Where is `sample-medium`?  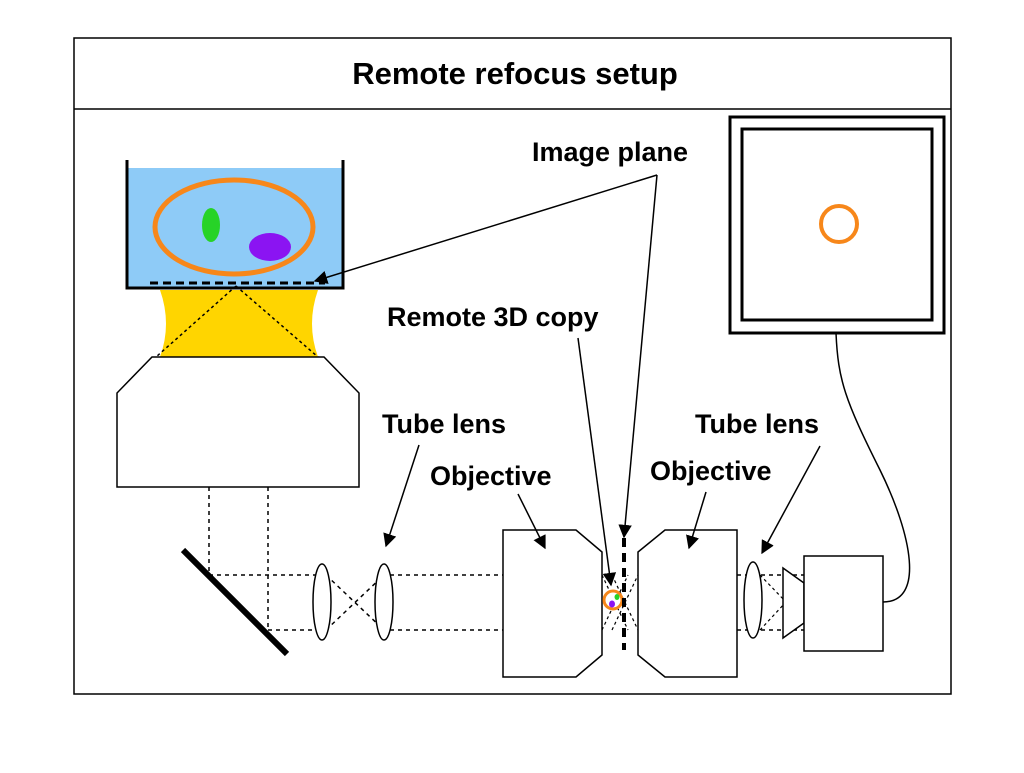
sample-medium is located at coordinates (235, 228).